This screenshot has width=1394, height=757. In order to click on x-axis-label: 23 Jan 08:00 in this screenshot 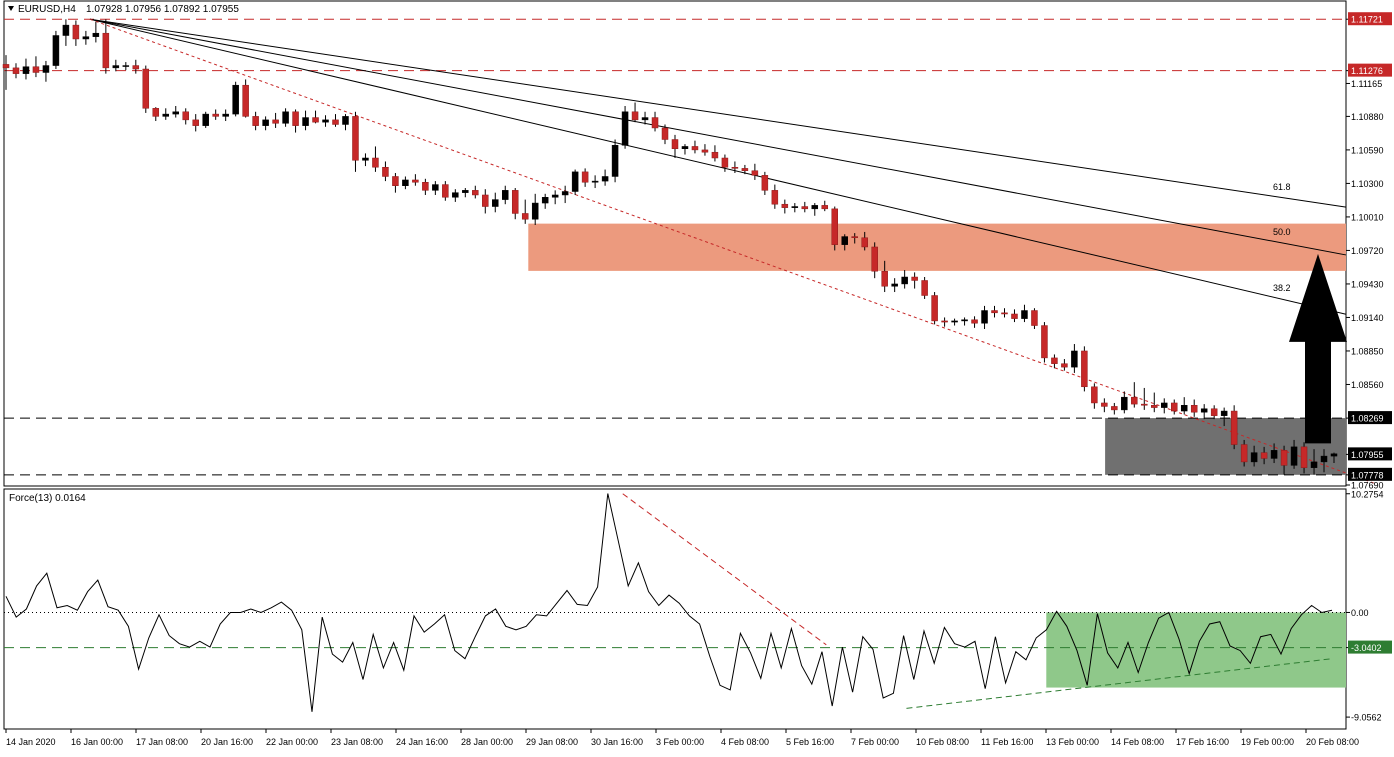, I will do `click(357, 742)`.